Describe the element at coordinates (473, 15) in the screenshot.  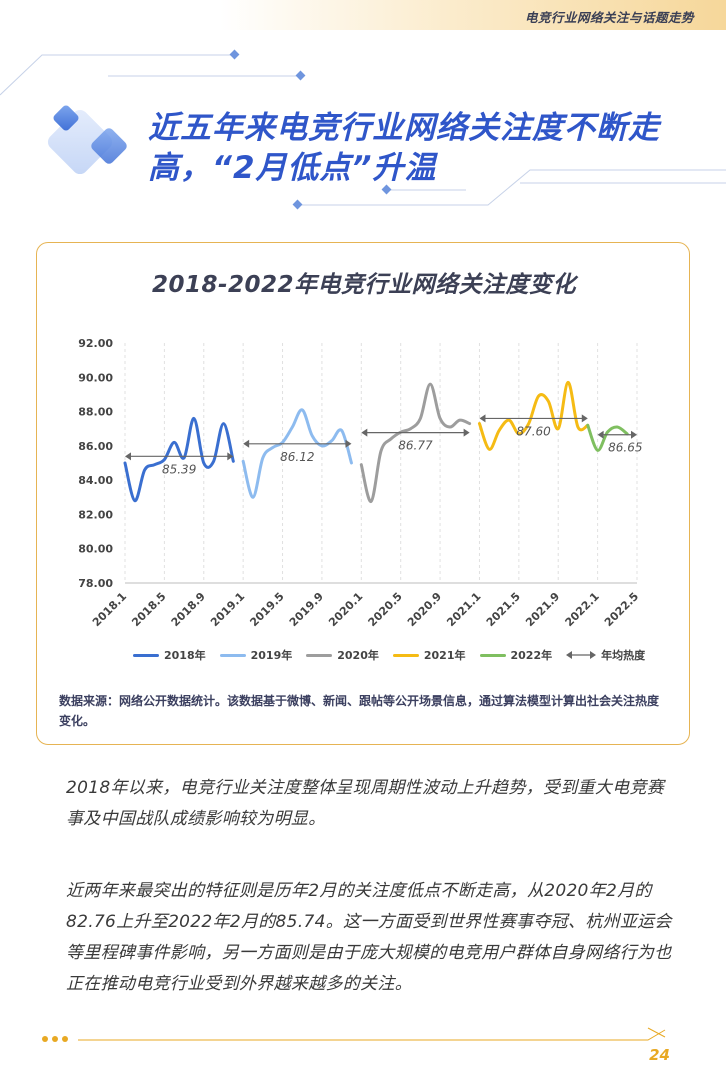
I see `header-band` at that location.